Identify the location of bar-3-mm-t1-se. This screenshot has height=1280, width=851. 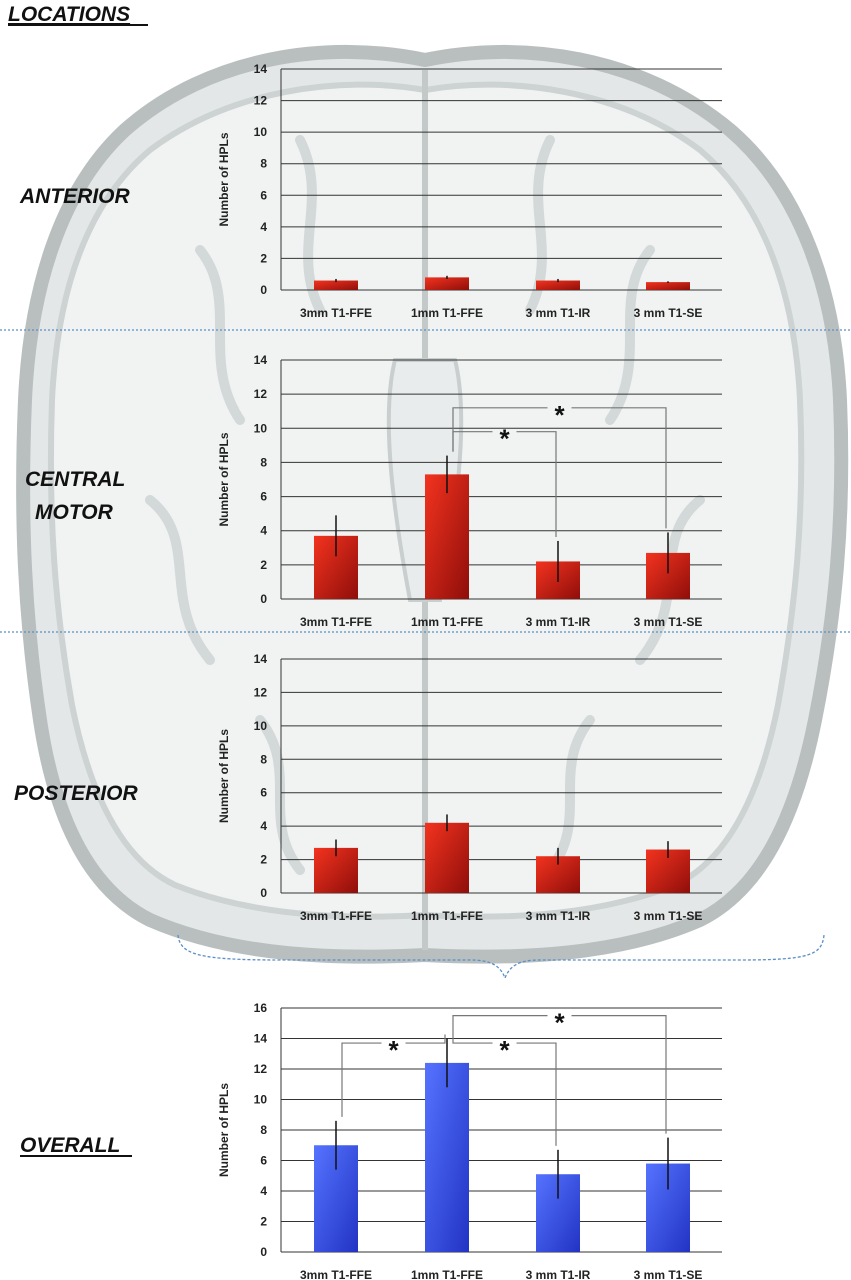
(668, 286).